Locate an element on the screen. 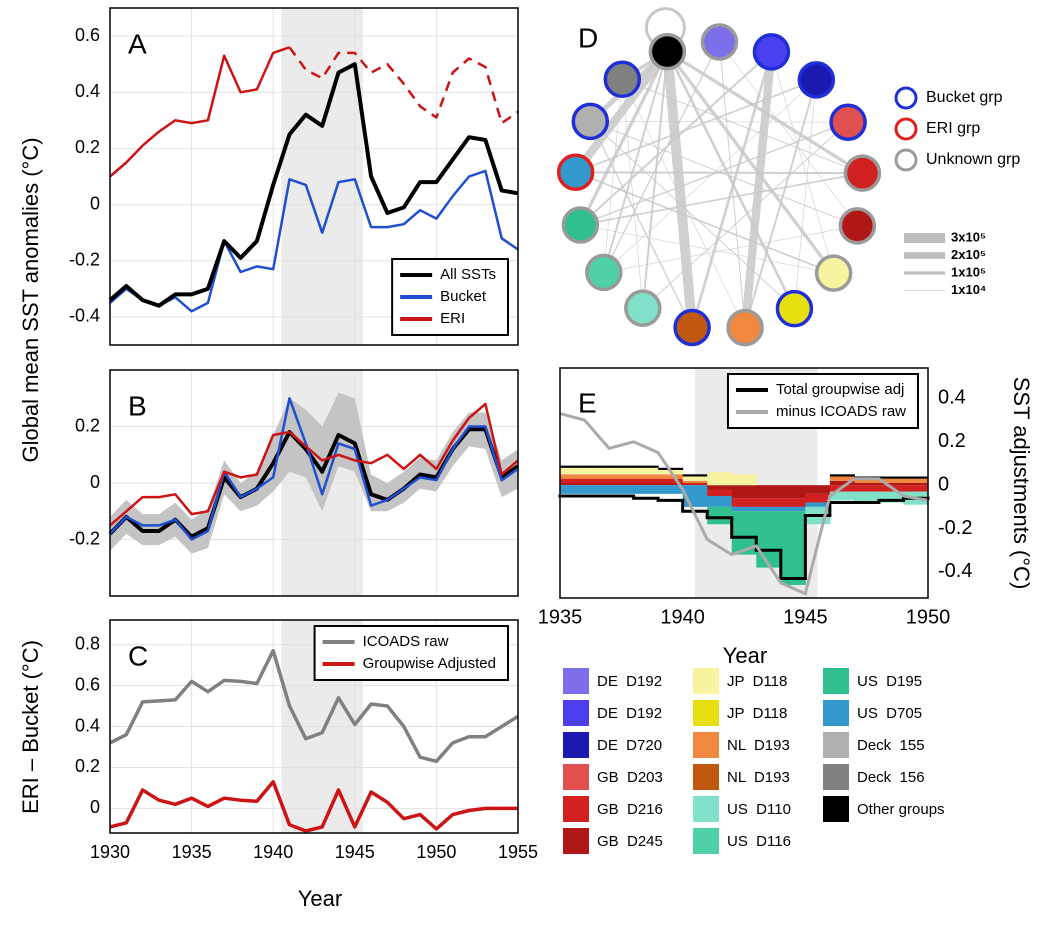  panel-label: A is located at coordinates (137, 43).